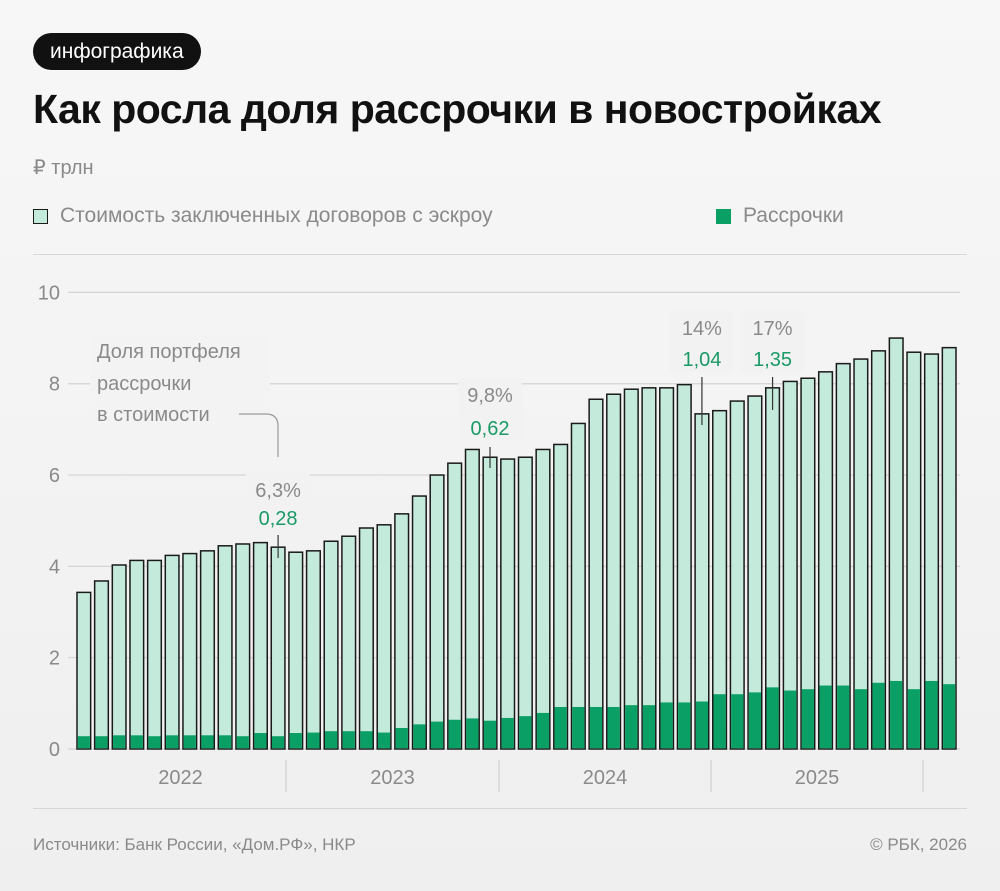  What do you see at coordinates (772, 360) in the screenshot?
I see `annotation-value: 1,35` at bounding box center [772, 360].